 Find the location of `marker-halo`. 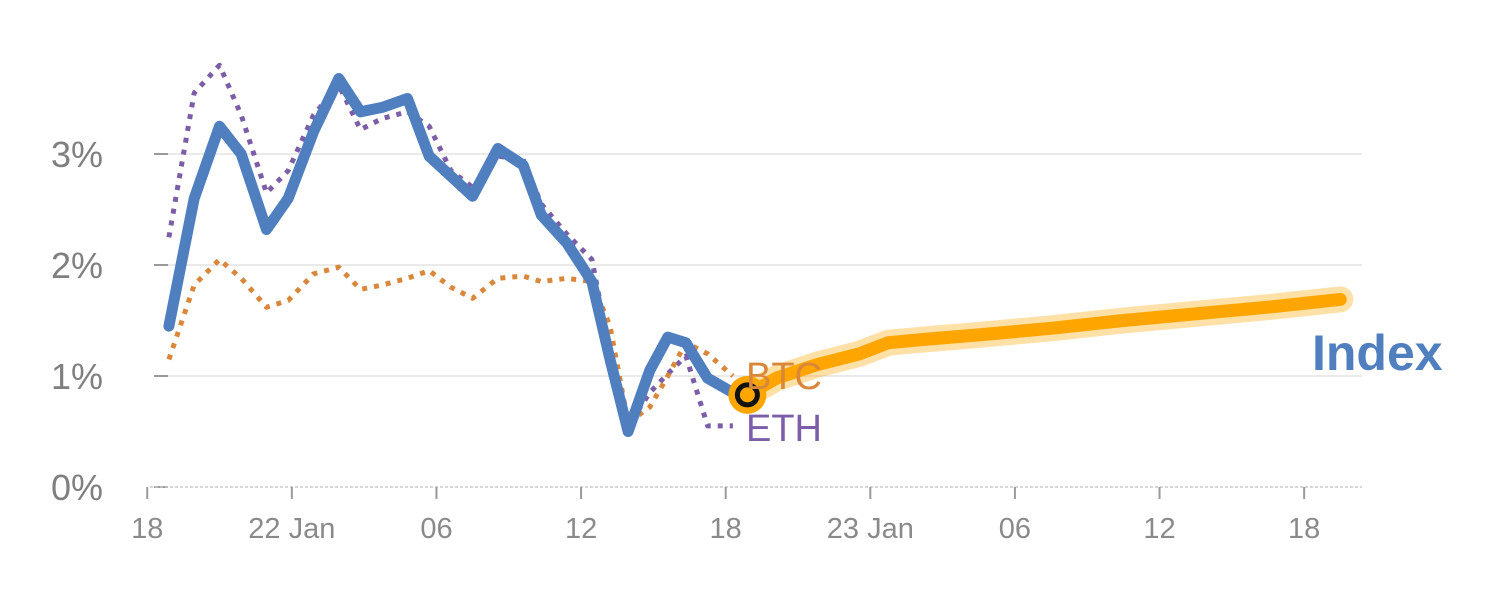

marker-halo is located at coordinates (747, 394).